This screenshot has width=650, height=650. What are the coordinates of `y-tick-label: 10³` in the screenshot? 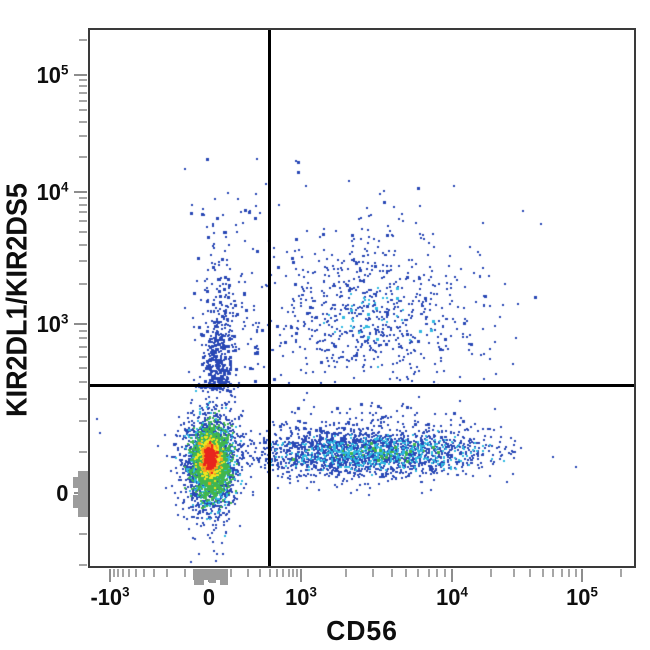 It's located at (52, 323).